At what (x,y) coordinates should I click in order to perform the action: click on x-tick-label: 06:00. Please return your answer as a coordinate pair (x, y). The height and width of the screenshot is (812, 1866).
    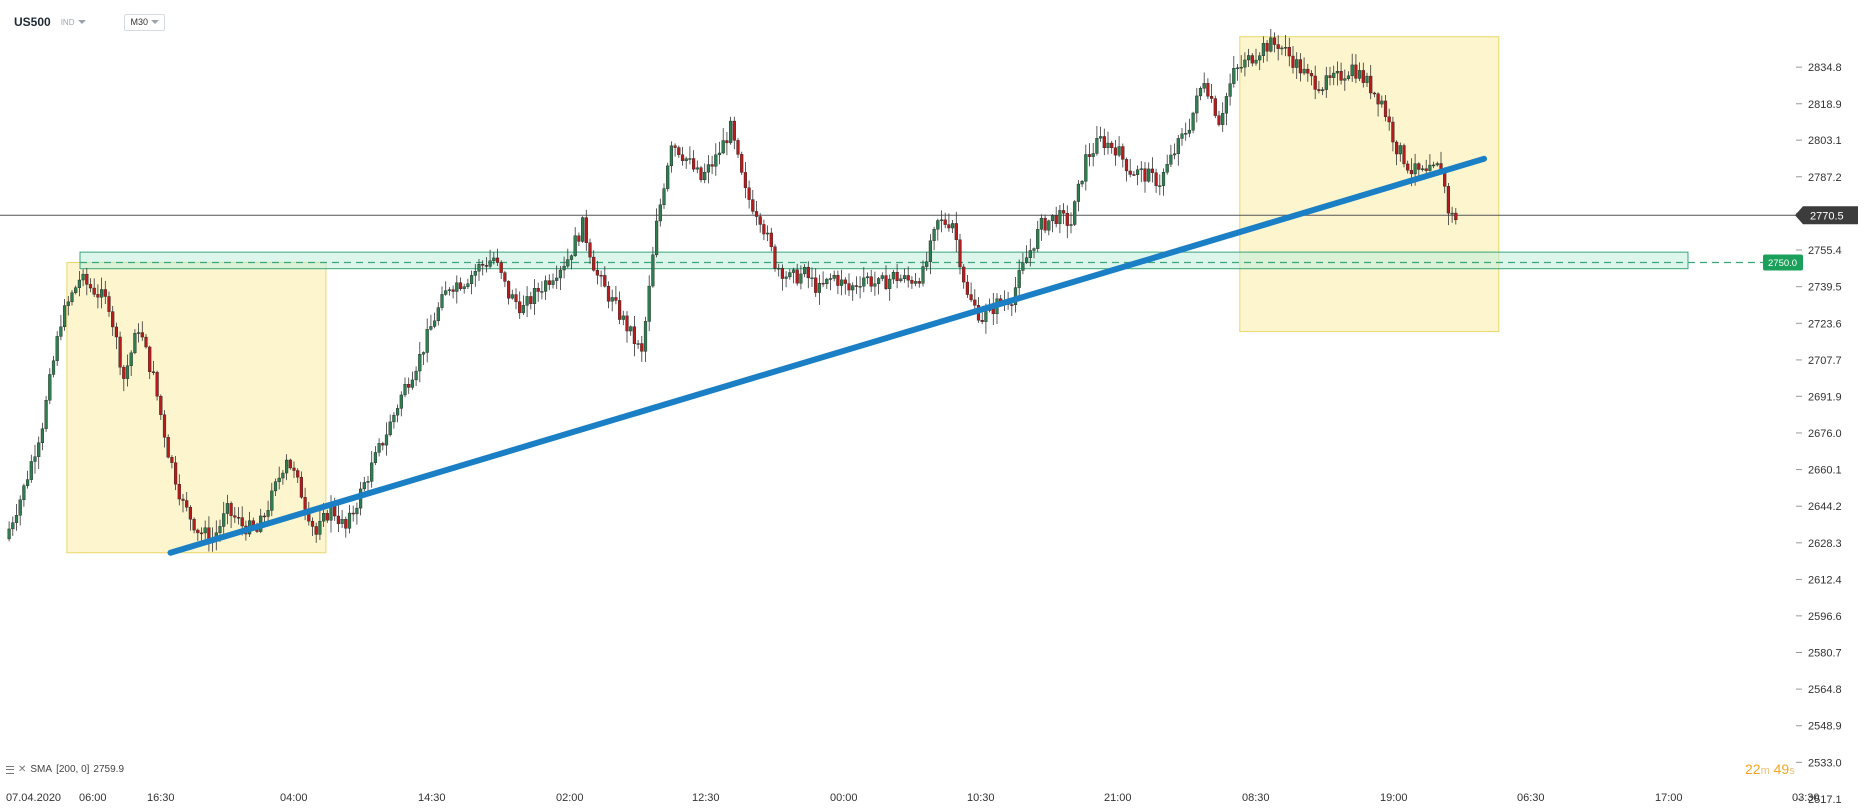
    Looking at the image, I should click on (93, 798).